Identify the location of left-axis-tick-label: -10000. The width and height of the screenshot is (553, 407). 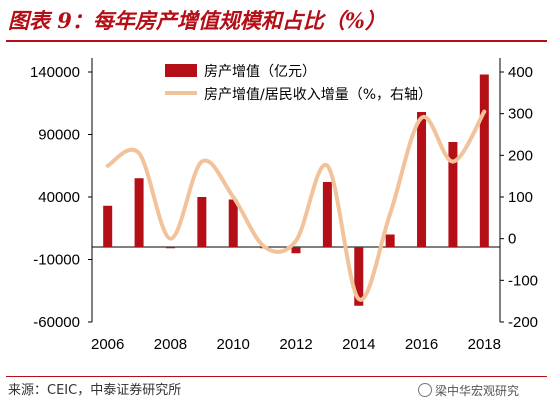
(56, 260).